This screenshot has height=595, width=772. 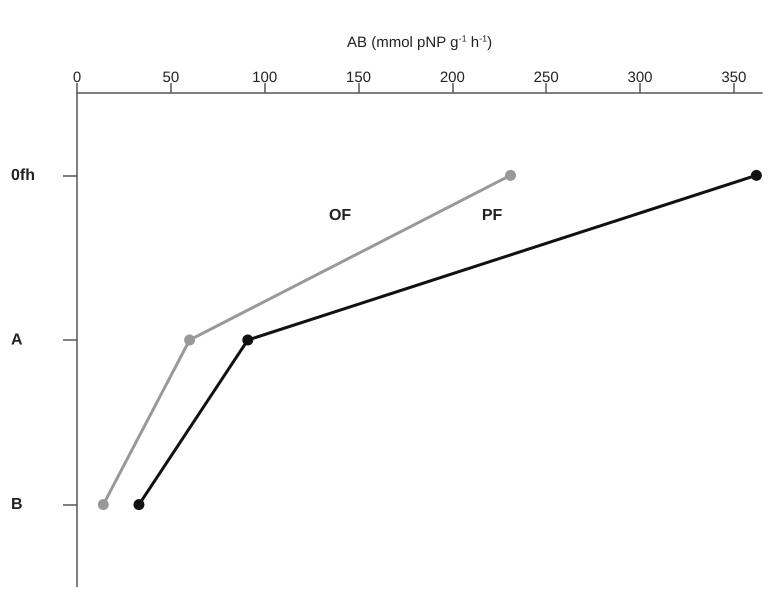 What do you see at coordinates (23, 175) in the screenshot?
I see `y-tick-label: 0fh` at bounding box center [23, 175].